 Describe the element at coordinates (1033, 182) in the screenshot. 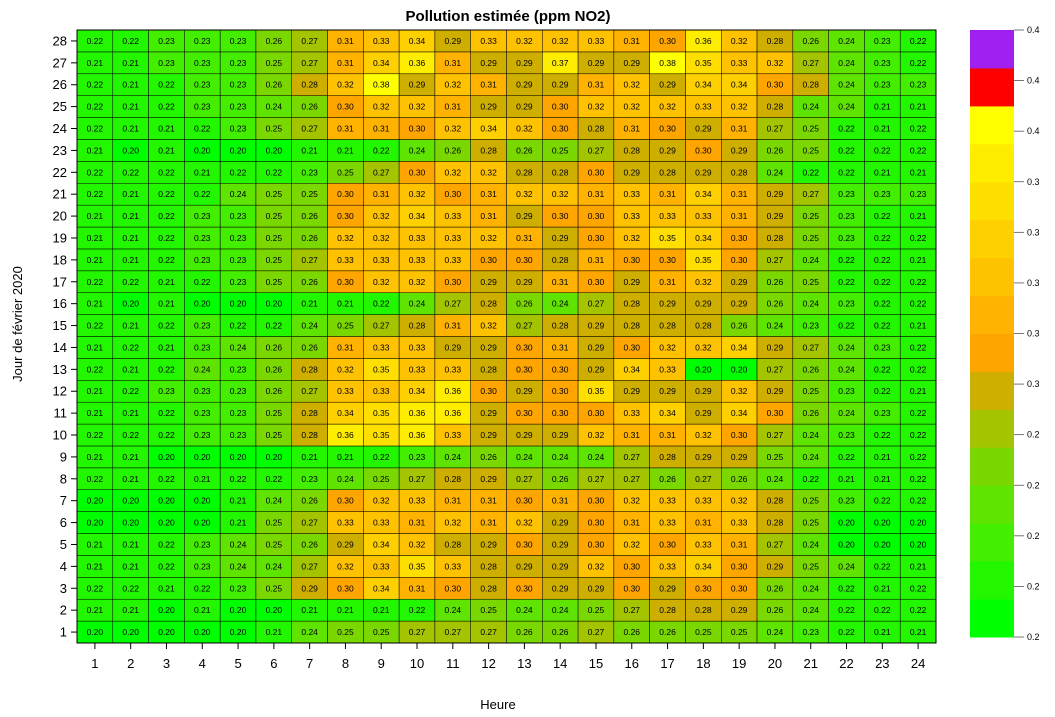

I see `legend-tick-label: 0.3` at that location.